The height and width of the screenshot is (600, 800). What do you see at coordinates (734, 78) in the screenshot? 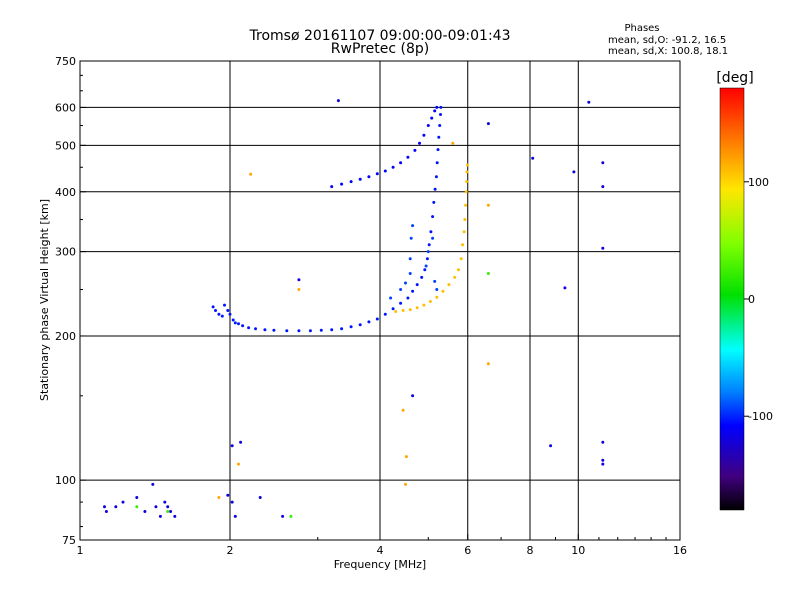
I see `colorbar-label: [deg]` at bounding box center [734, 78].